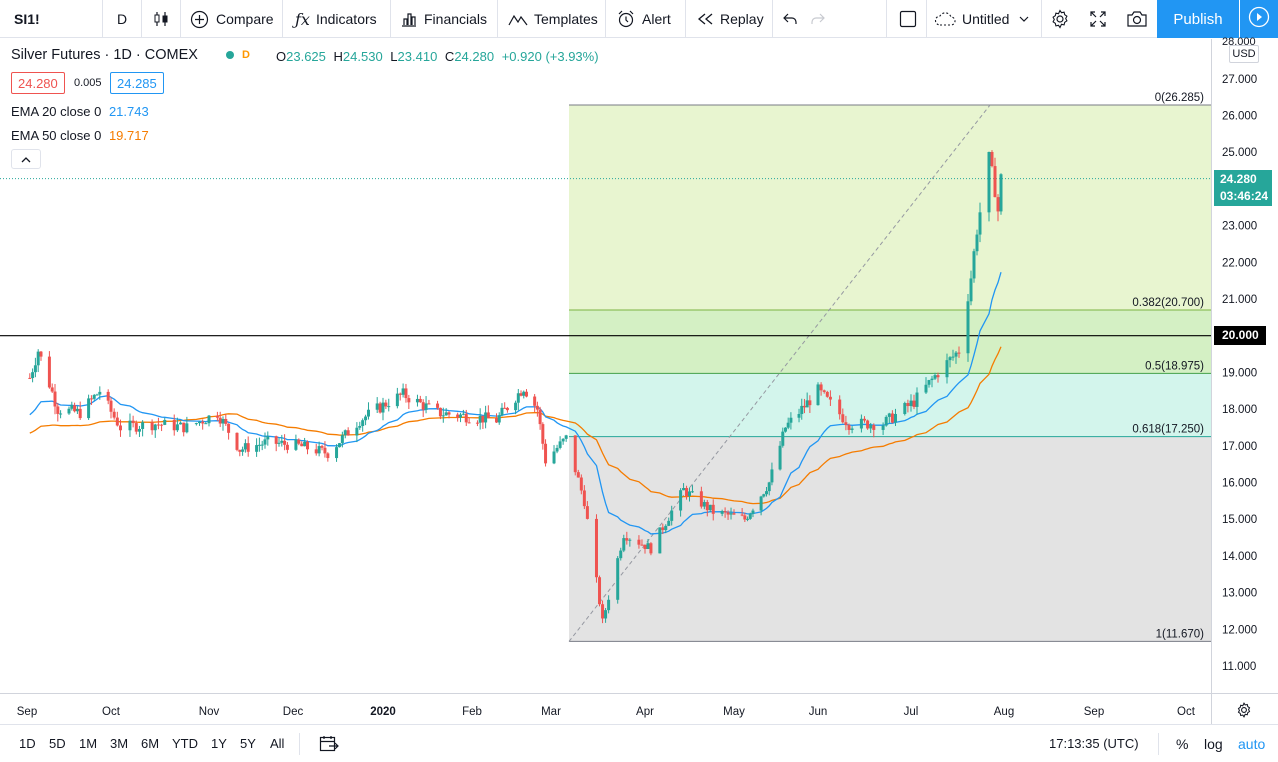 The height and width of the screenshot is (762, 1278). I want to click on gear-icon, so click(1060, 19).